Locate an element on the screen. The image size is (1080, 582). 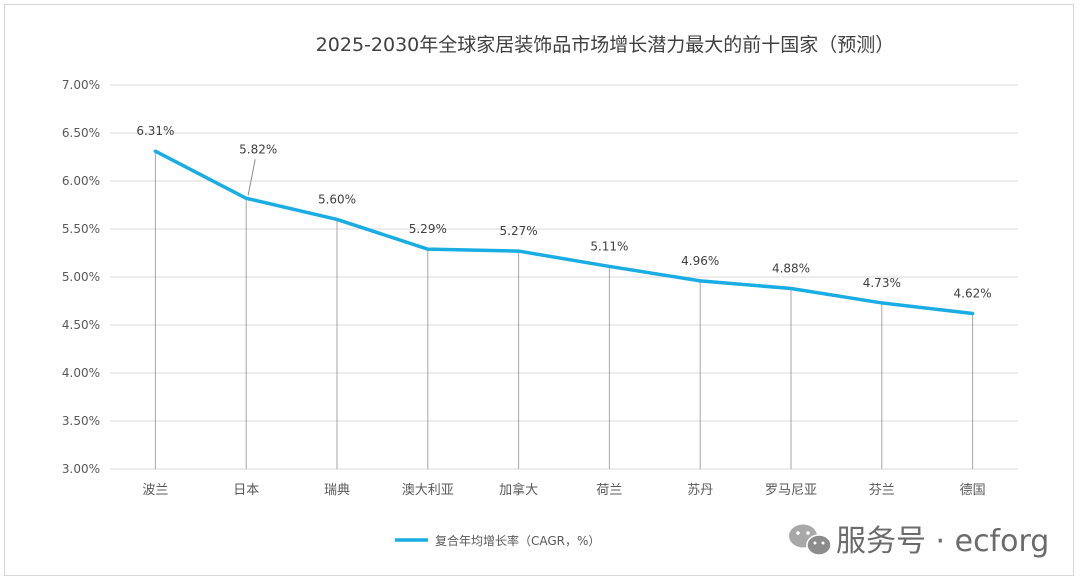
data-label: 5.82% is located at coordinates (258, 149).